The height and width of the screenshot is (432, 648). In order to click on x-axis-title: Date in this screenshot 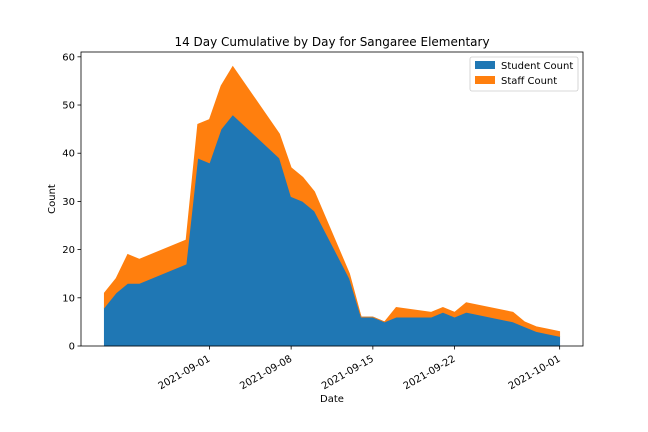, I will do `click(332, 399)`.